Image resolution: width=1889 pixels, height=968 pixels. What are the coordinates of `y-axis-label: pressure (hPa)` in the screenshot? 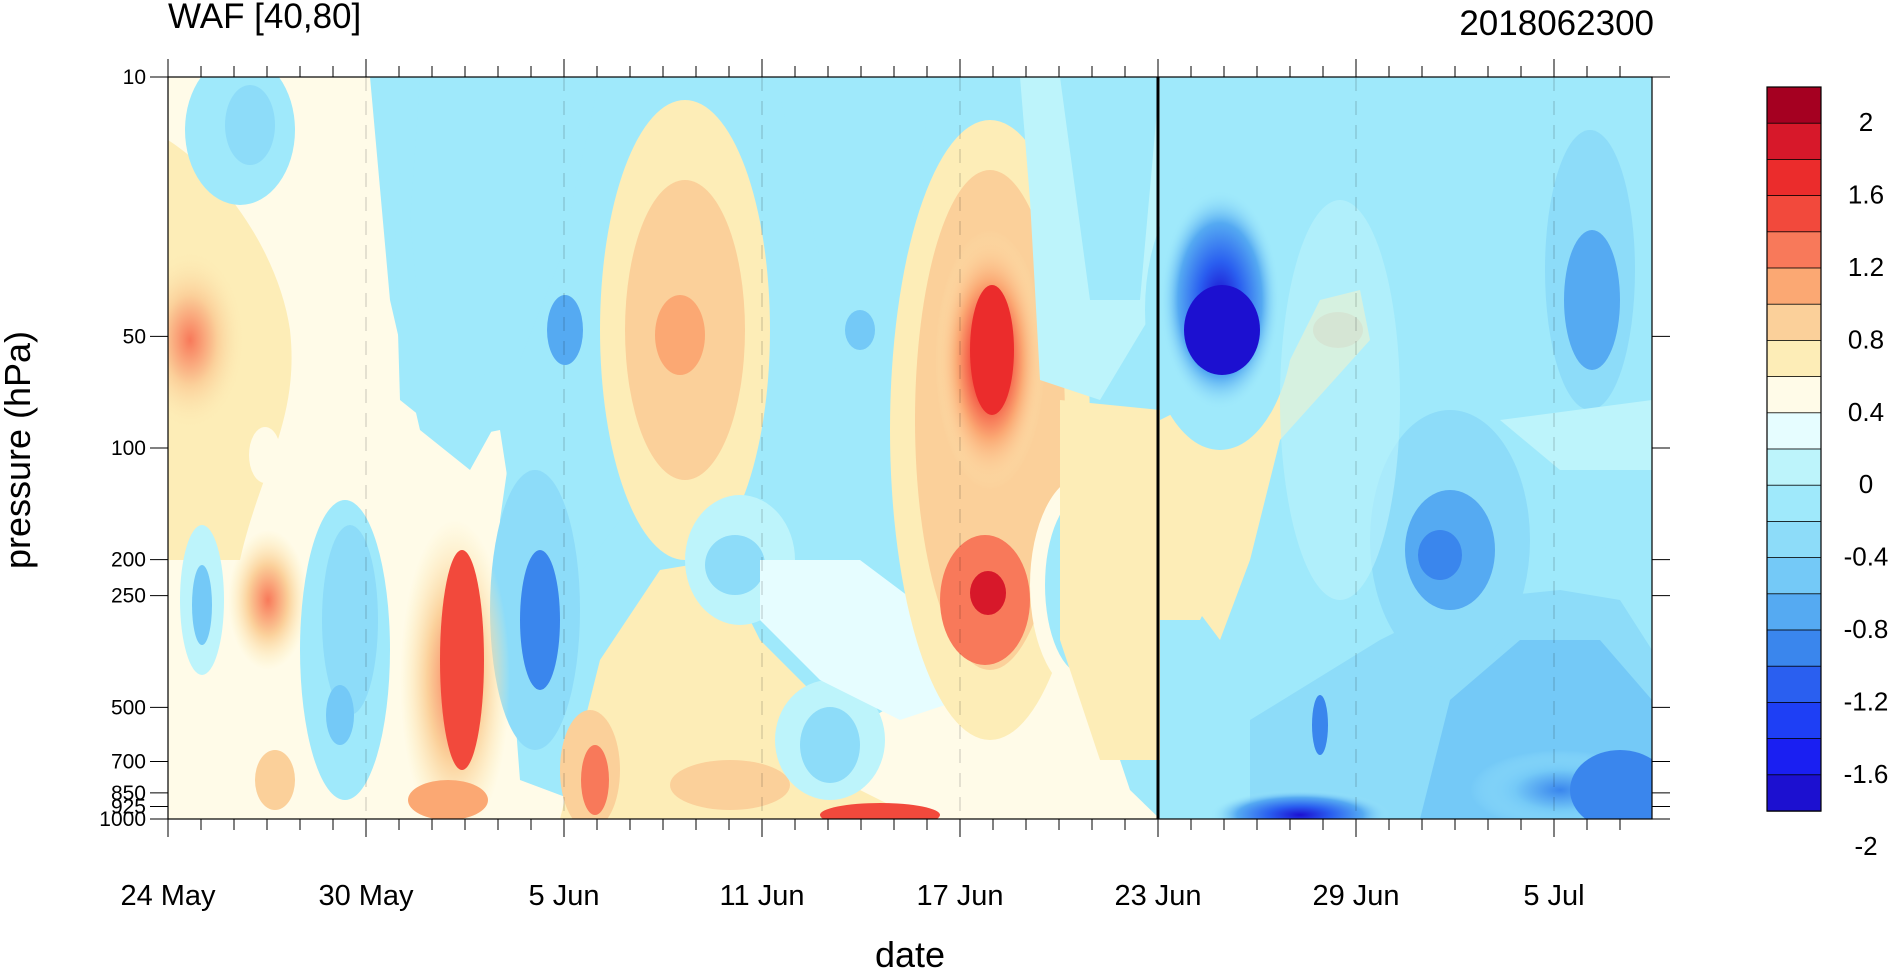 It's located at (19, 450).